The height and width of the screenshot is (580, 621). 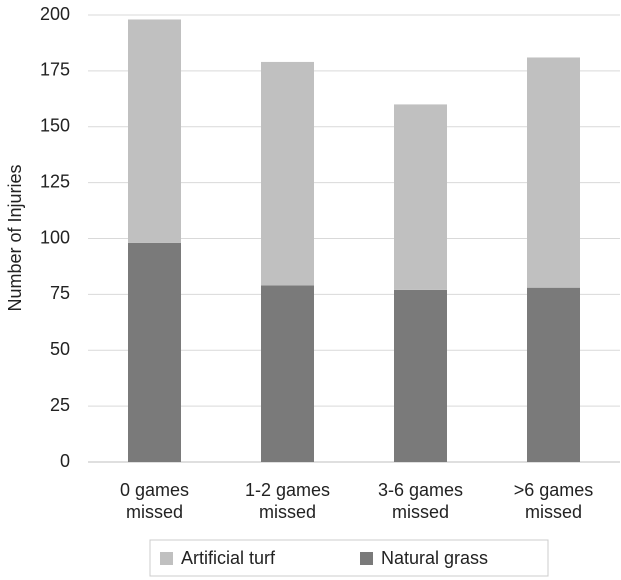 What do you see at coordinates (287, 501) in the screenshot?
I see `x-tick-label: 1-2 games missed` at bounding box center [287, 501].